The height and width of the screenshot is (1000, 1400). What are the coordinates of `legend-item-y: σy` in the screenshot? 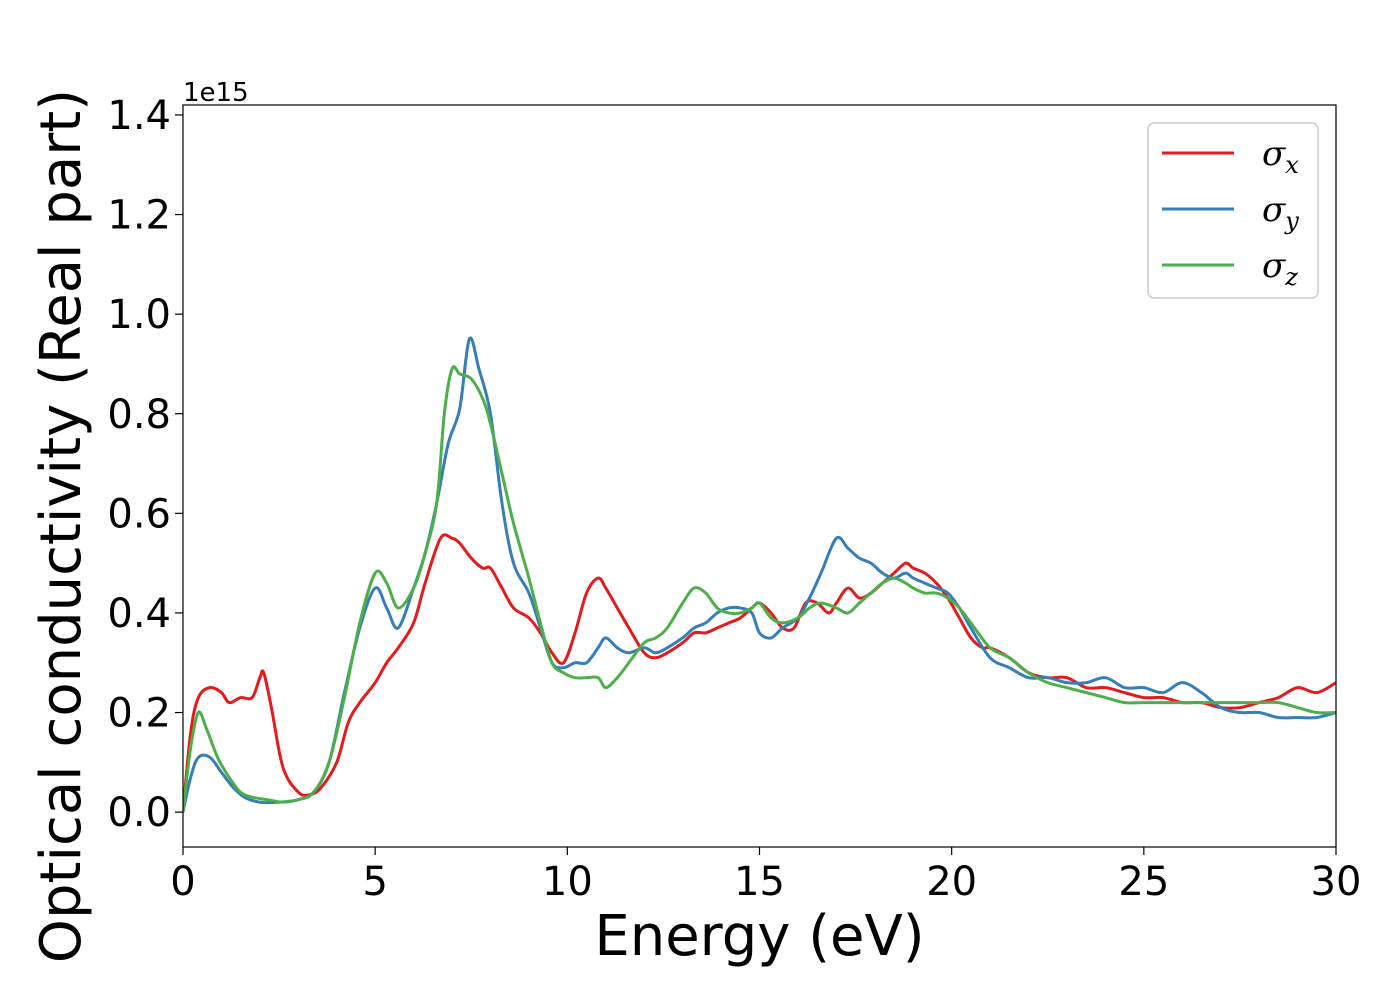 It's located at (1230, 212).